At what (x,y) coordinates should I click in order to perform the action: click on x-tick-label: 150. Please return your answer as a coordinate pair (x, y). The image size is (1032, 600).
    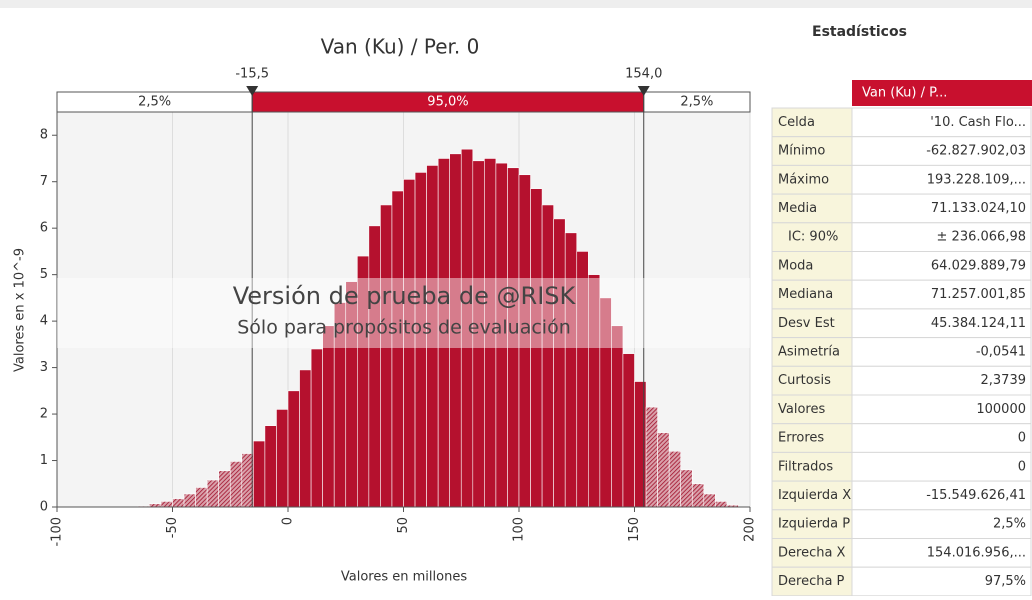
    Looking at the image, I should click on (634, 529).